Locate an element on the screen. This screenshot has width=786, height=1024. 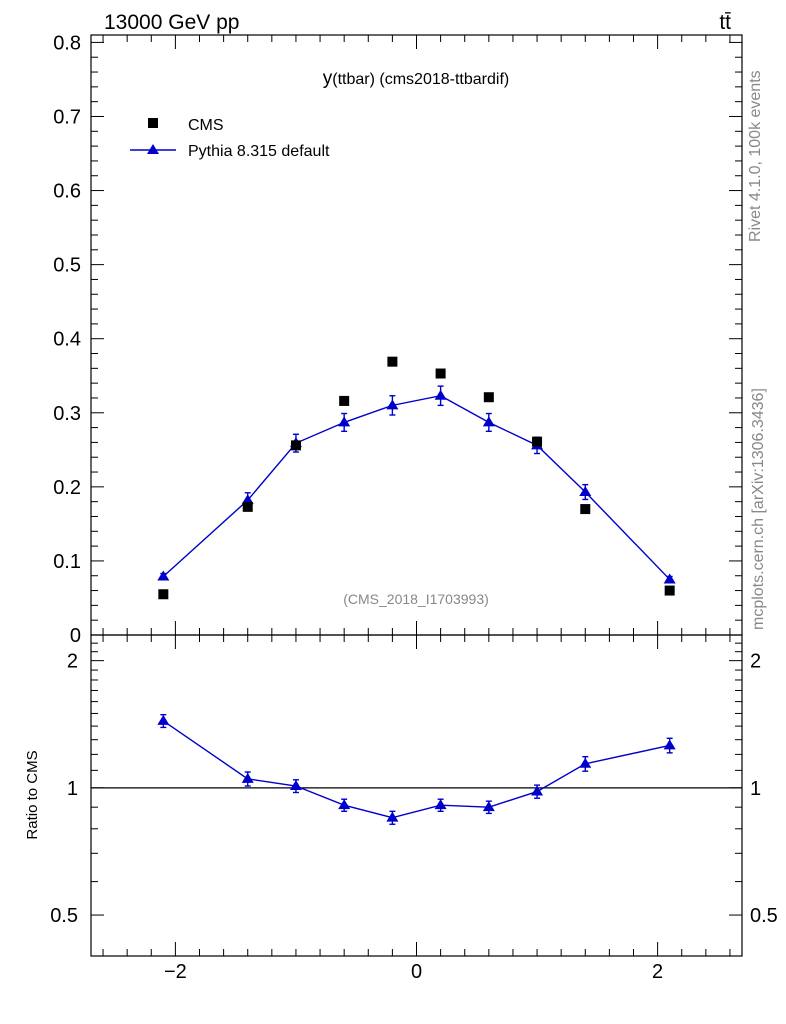
main-y-tick-label: 0.2 is located at coordinates (67, 488).